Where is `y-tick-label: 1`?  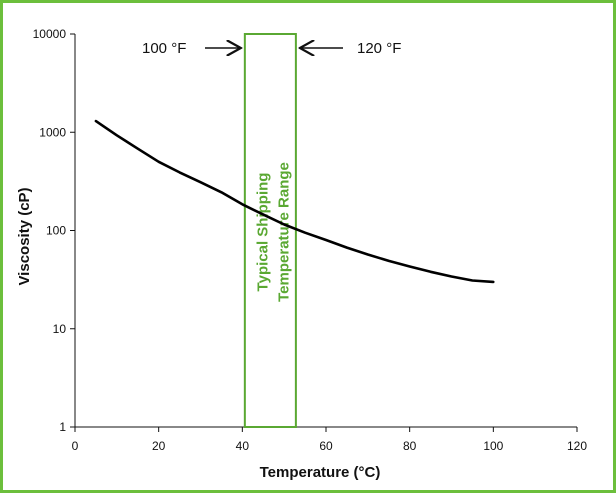
y-tick-label: 1 is located at coordinates (62, 427).